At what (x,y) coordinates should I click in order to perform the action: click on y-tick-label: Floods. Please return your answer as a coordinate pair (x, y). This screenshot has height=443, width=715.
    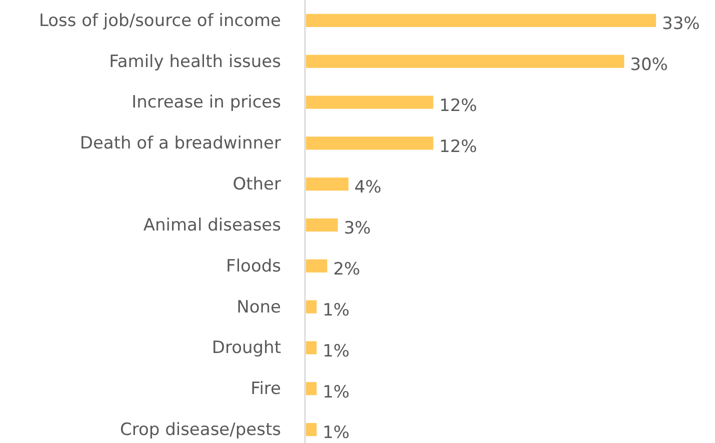
    Looking at the image, I should click on (254, 266).